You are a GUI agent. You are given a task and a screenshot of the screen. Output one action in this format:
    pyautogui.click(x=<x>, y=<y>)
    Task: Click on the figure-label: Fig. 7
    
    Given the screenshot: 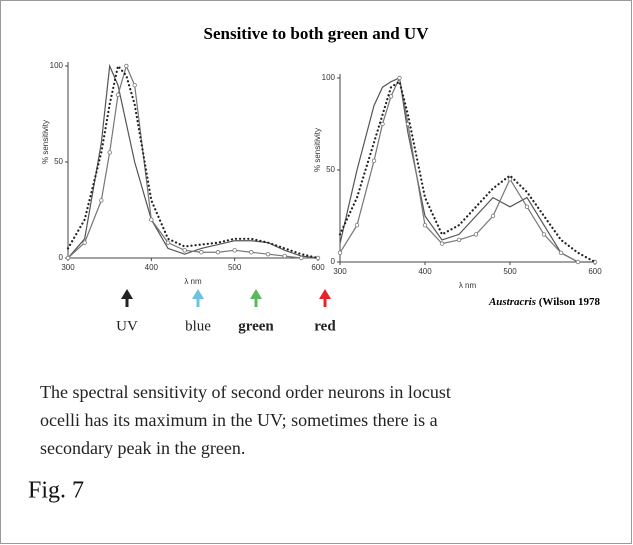 What is the action you would take?
    pyautogui.click(x=56, y=491)
    